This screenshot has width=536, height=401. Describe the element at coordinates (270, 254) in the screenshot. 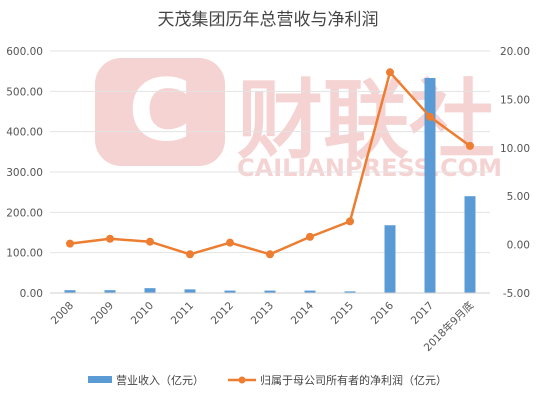

I see `profit-point-2013` at that location.